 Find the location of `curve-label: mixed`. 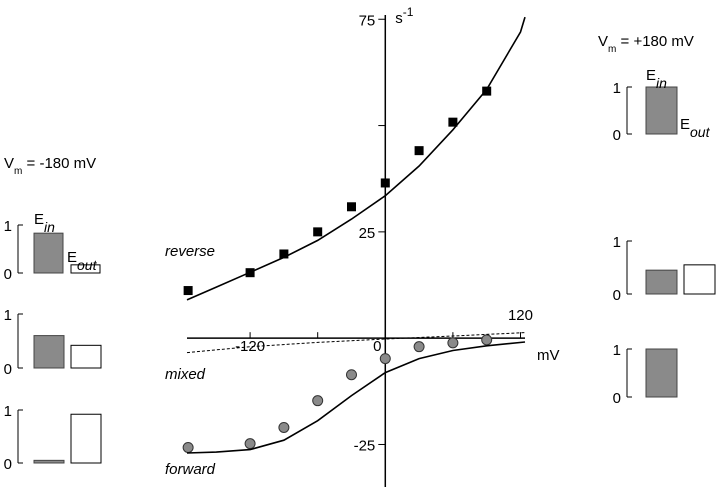

curve-label: mixed is located at coordinates (185, 374).